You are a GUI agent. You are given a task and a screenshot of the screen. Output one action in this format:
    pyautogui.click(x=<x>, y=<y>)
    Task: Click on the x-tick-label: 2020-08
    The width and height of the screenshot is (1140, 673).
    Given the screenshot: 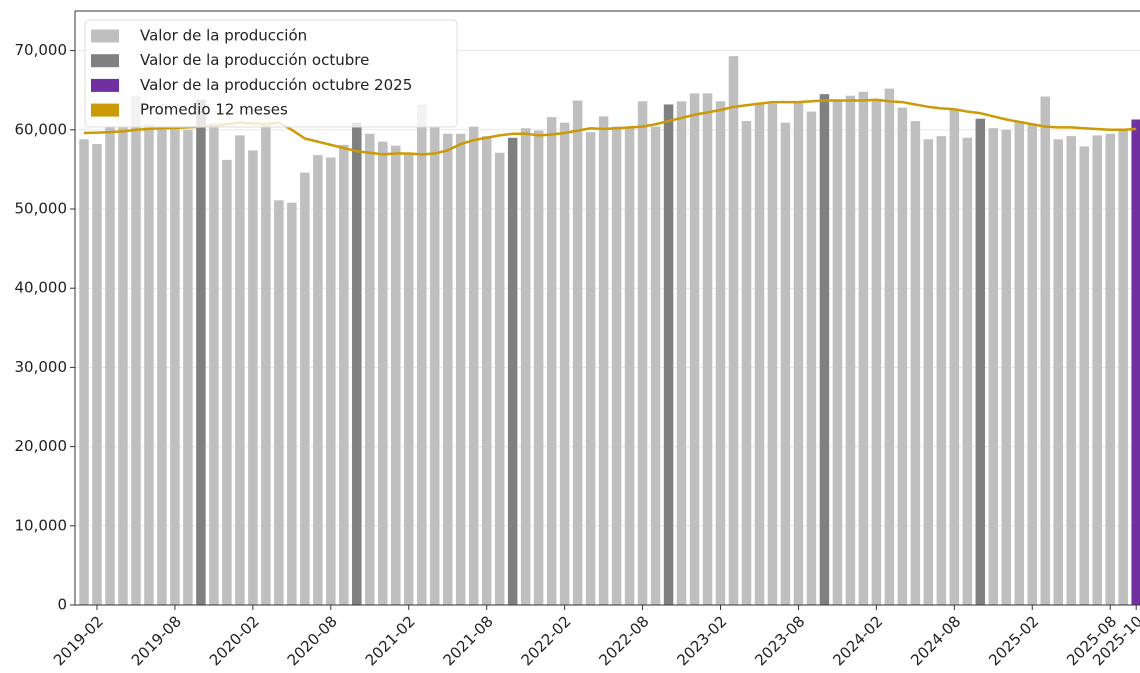 What is the action you would take?
    pyautogui.click(x=312, y=640)
    